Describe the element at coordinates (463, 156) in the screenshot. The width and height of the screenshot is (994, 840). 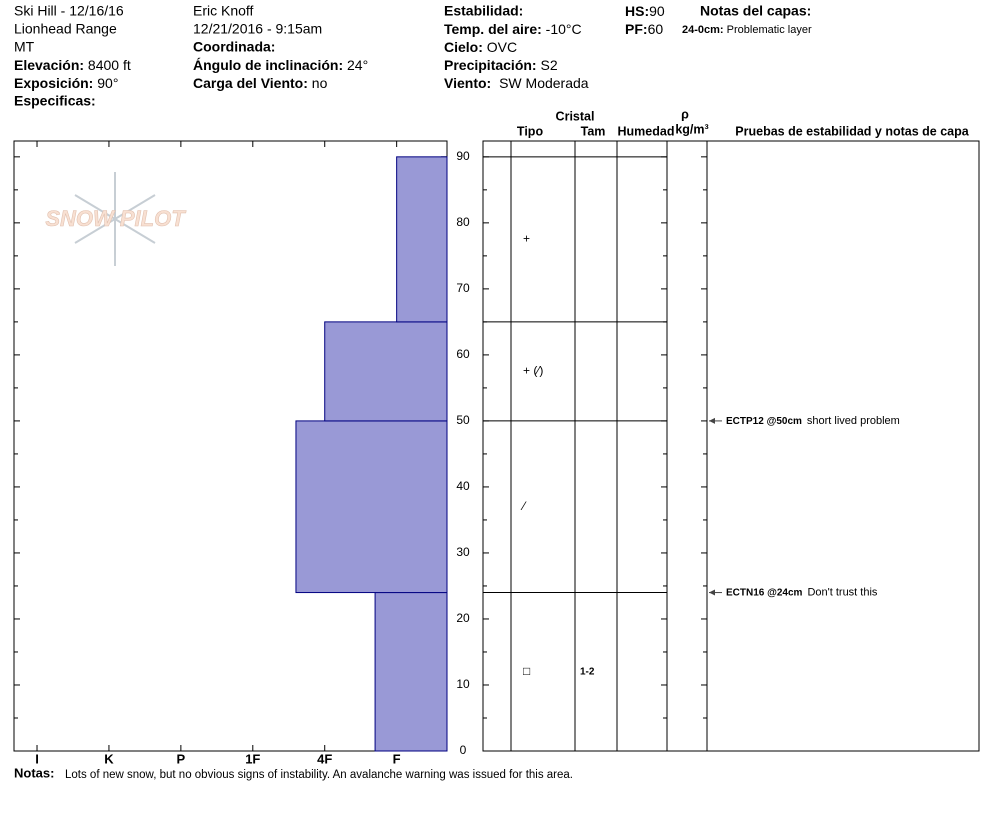
I see `y-tick-label: 90` at that location.